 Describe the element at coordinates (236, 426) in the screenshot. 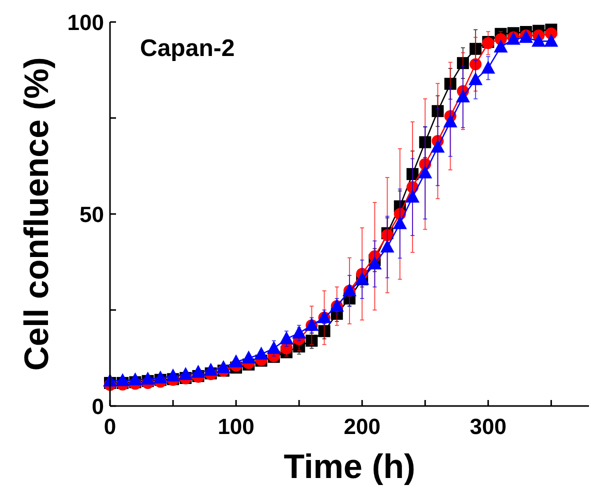

I see `x-tick-label: 100` at that location.